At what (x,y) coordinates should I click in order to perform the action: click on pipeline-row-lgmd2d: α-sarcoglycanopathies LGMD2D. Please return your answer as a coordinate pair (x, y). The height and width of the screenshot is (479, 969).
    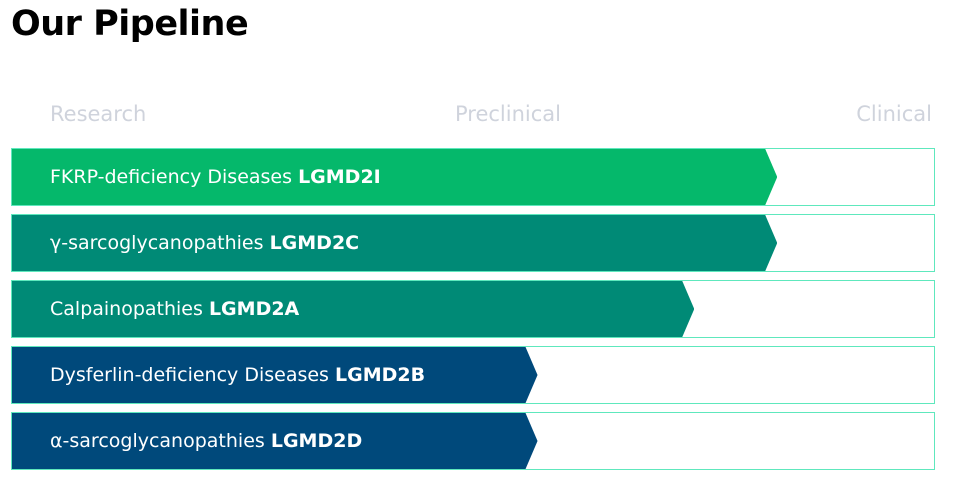
    Looking at the image, I should click on (473, 441).